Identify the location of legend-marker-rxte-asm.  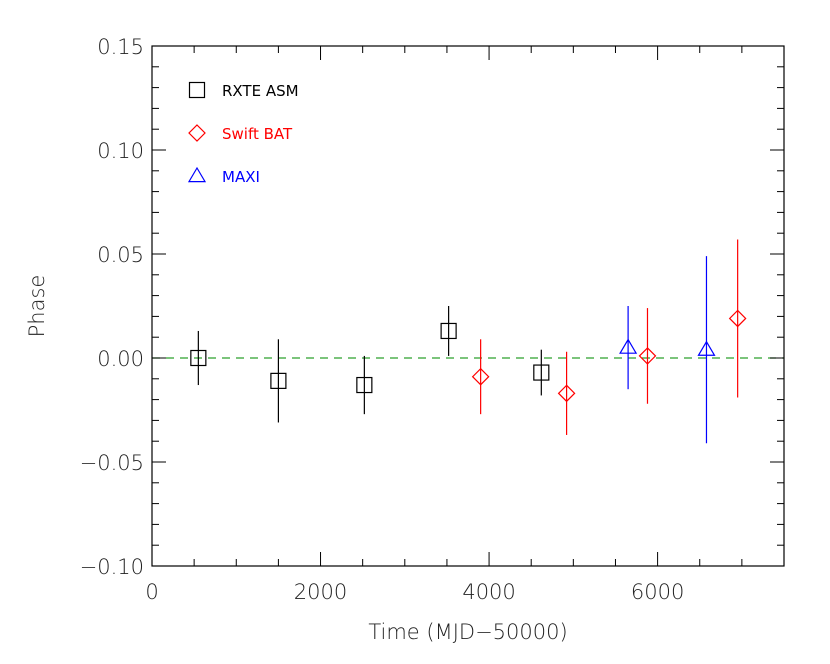
(197, 90).